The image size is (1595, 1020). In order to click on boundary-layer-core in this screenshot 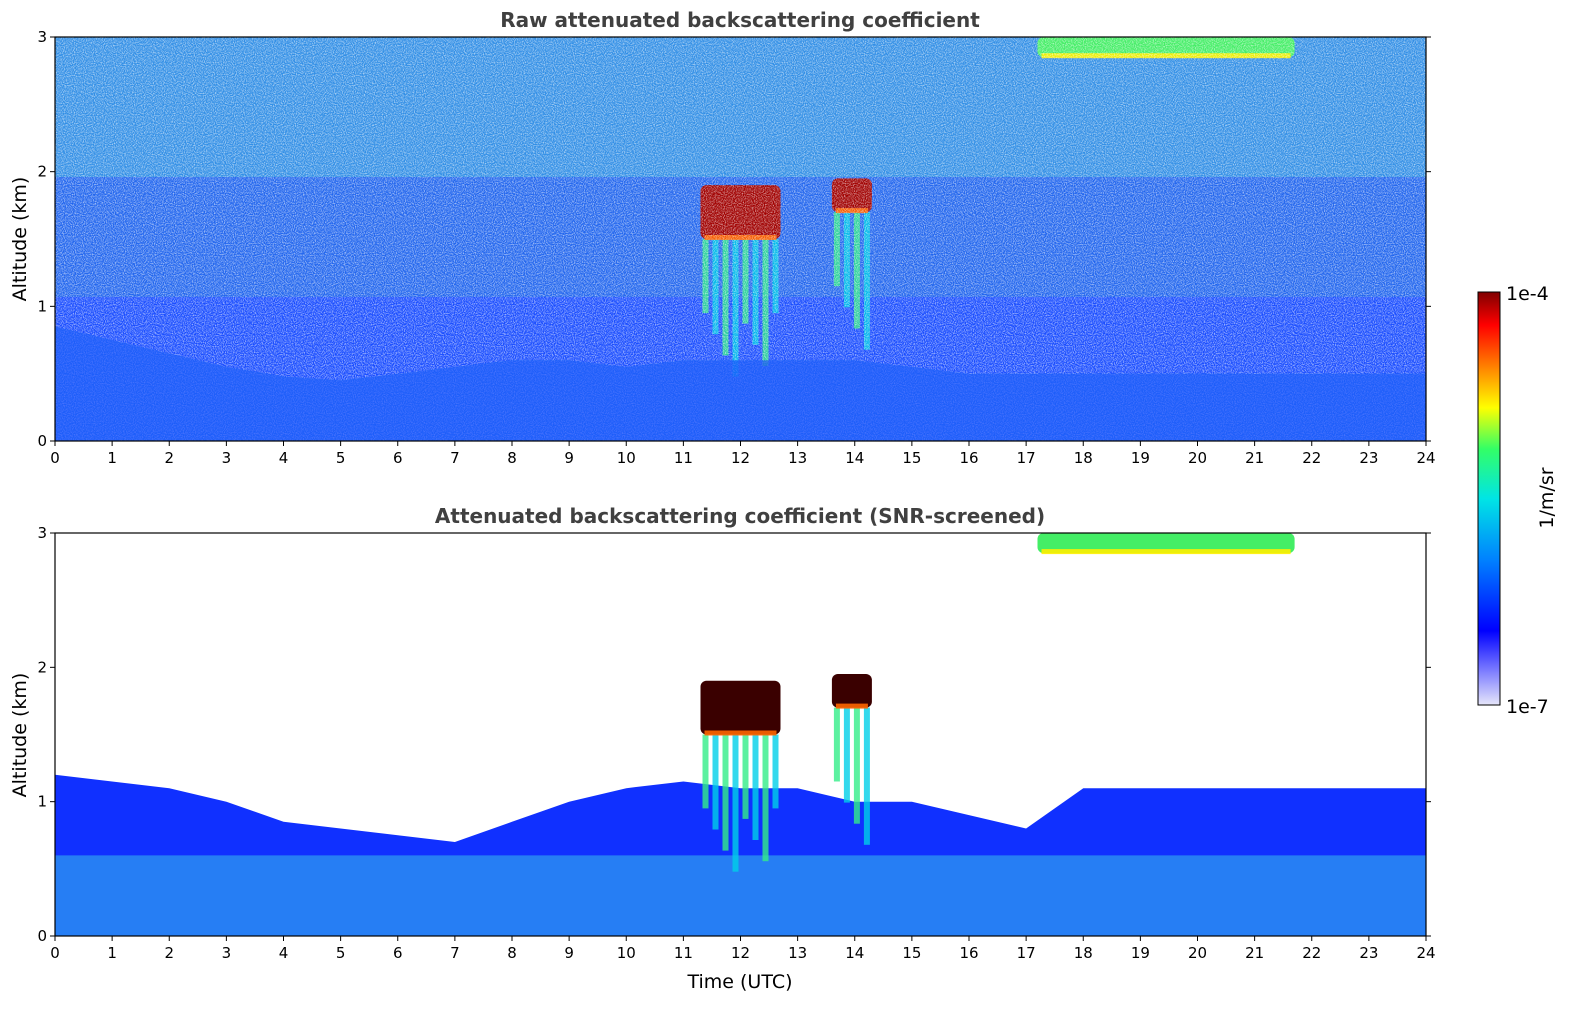, I will do `click(740, 895)`.